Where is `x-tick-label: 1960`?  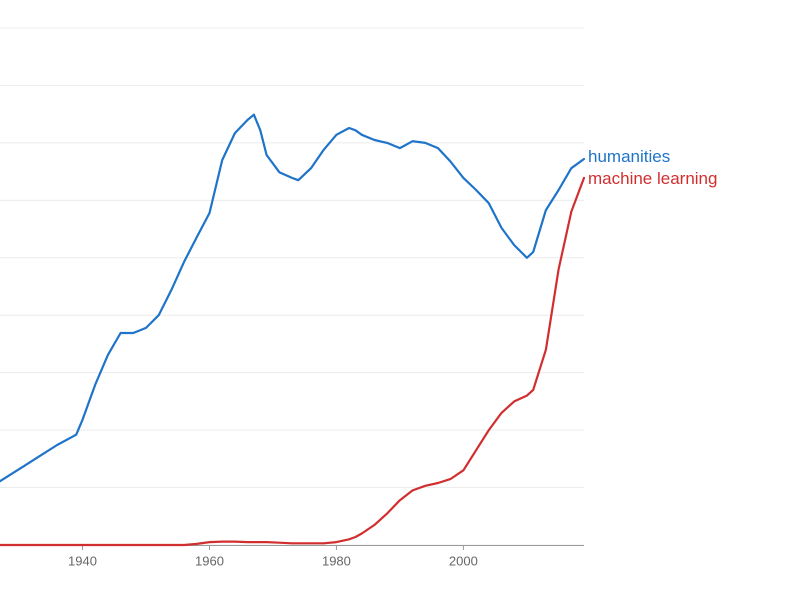
x-tick-label: 1960 is located at coordinates (209, 560).